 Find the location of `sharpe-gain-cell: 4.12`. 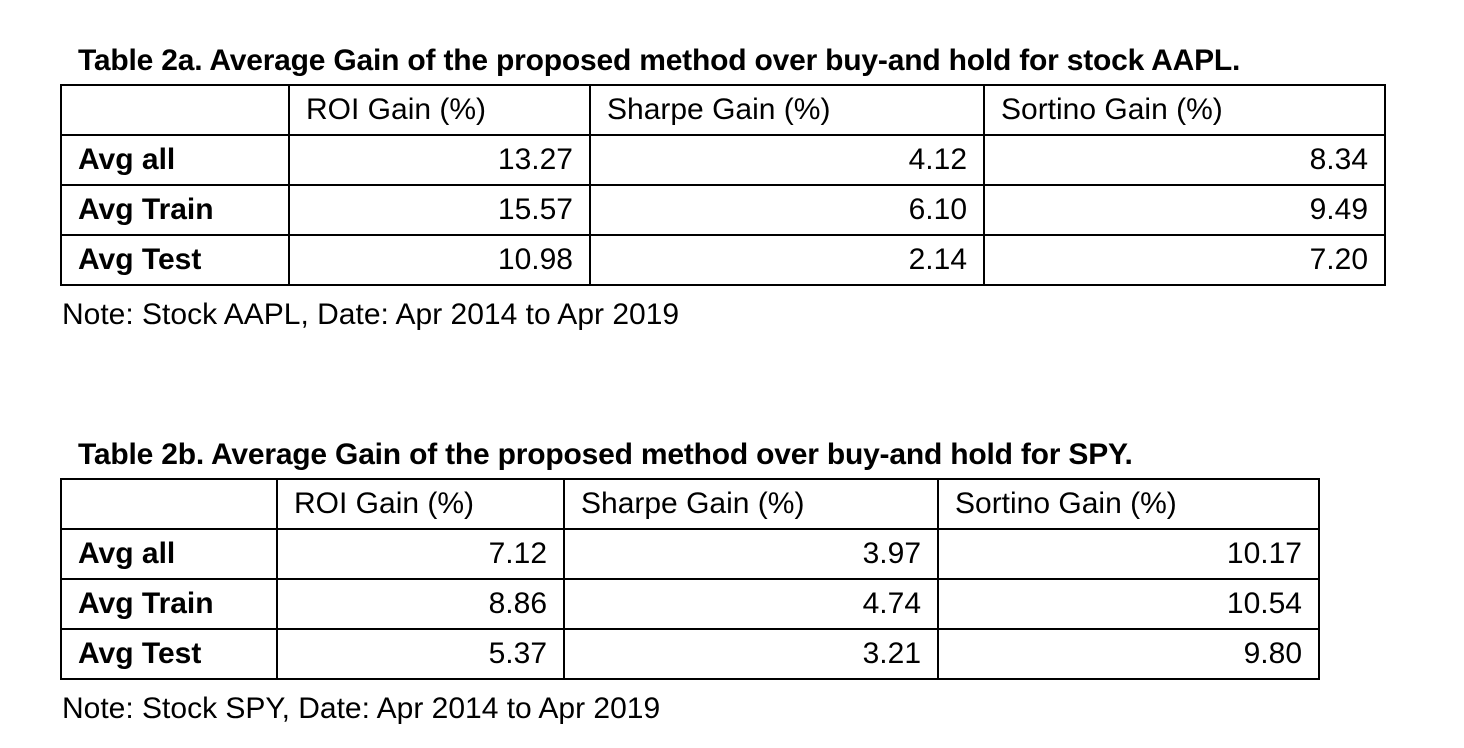

sharpe-gain-cell: 4.12 is located at coordinates (787, 160).